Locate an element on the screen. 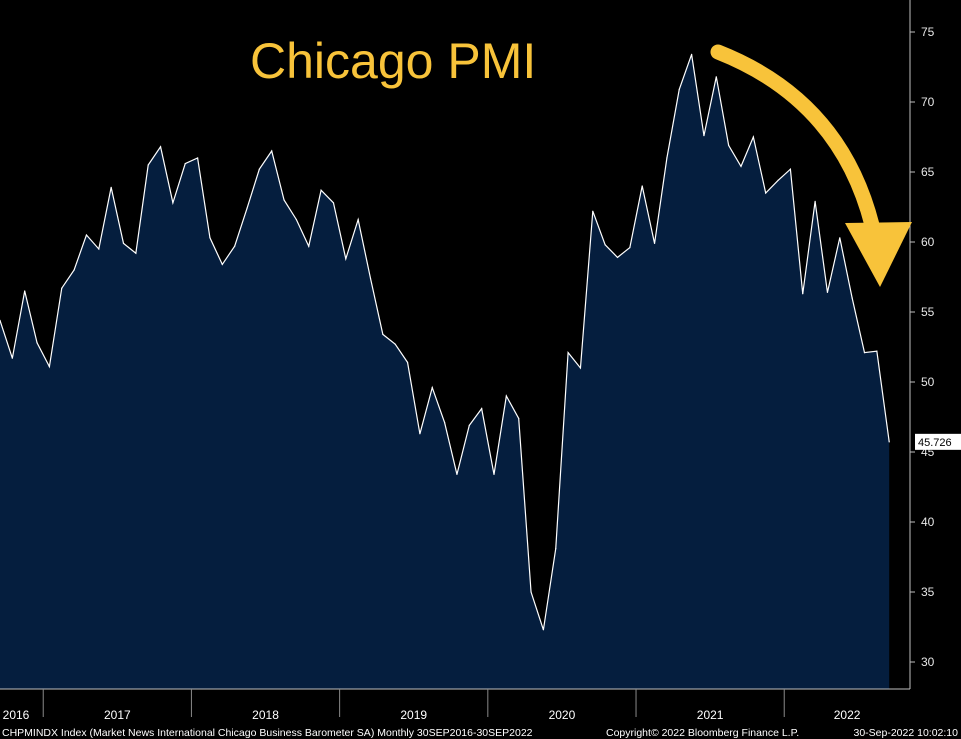 The width and height of the screenshot is (961, 739). downtrend-arrow is located at coordinates (811, 165).